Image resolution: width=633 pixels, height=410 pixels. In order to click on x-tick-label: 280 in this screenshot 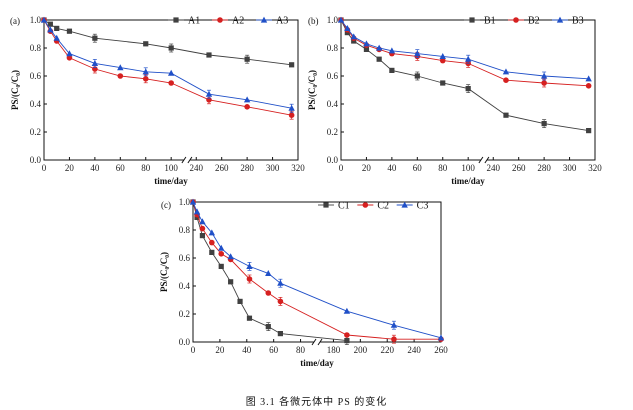, I will do `click(544, 168)`.